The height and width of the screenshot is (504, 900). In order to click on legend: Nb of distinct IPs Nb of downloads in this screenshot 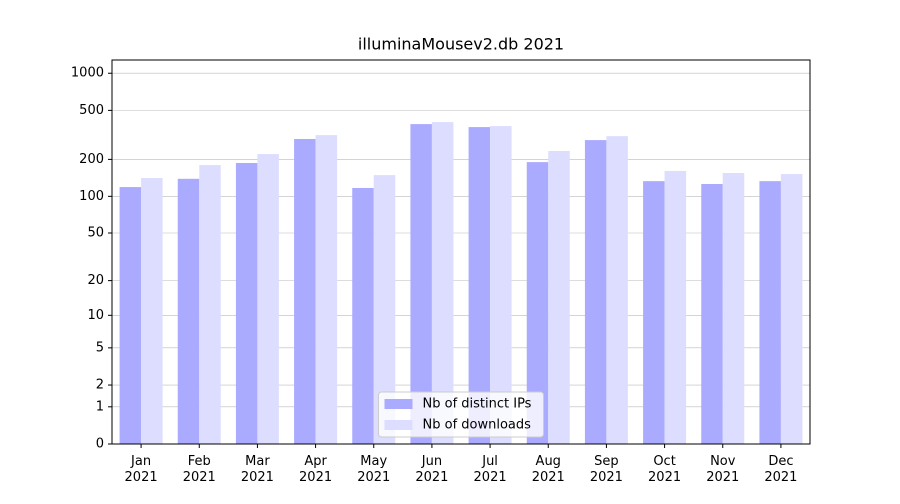, I will do `click(461, 414)`.